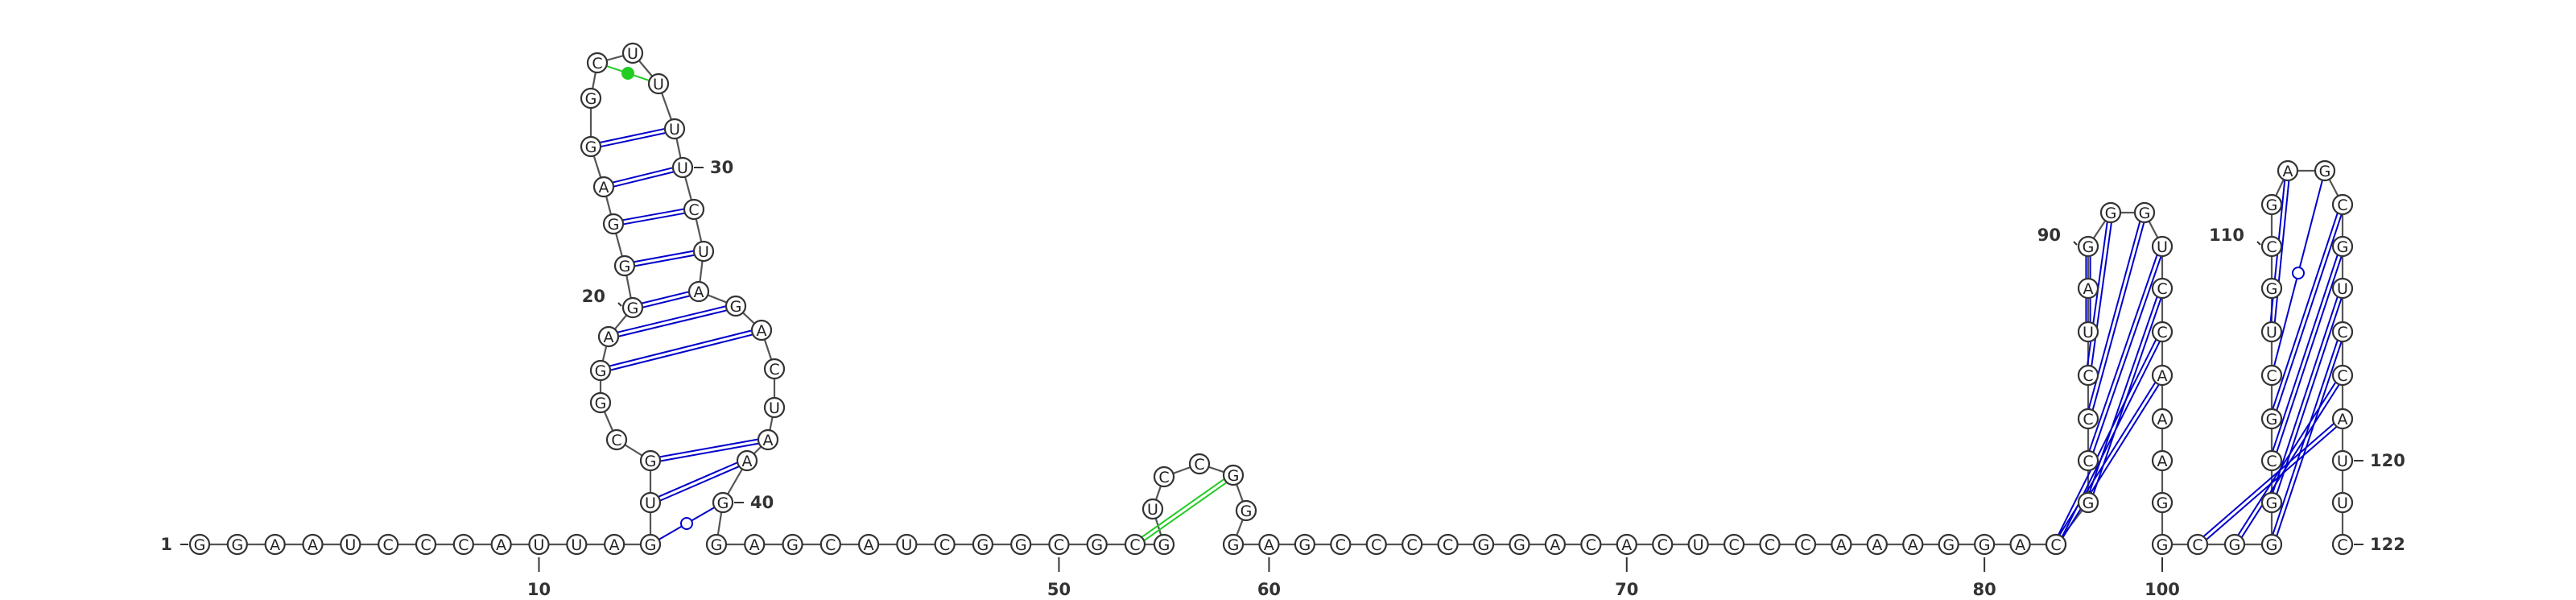  What do you see at coordinates (539, 589) in the screenshot?
I see `position-label: 10` at bounding box center [539, 589].